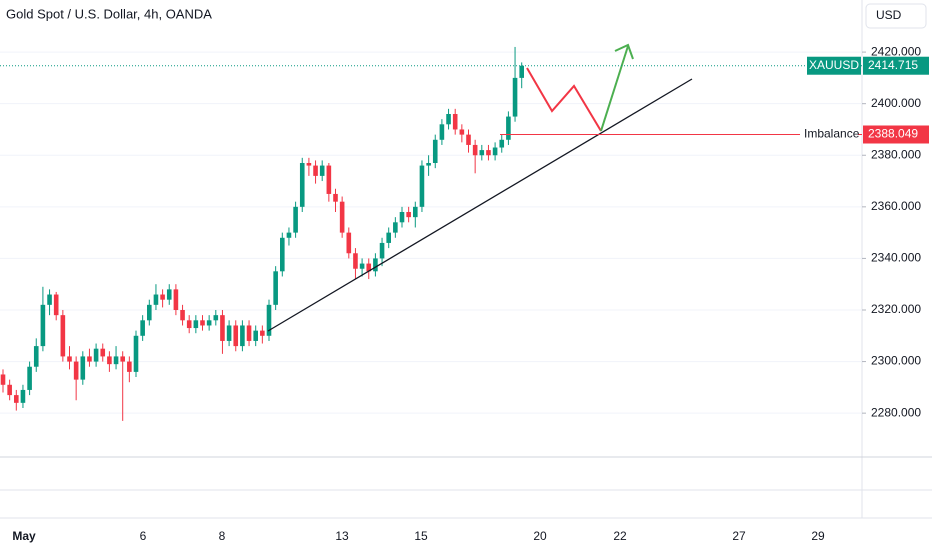 Image resolution: width=932 pixels, height=550 pixels. What do you see at coordinates (896, 412) in the screenshot?
I see `y-tick-label: 2280.000` at bounding box center [896, 412].